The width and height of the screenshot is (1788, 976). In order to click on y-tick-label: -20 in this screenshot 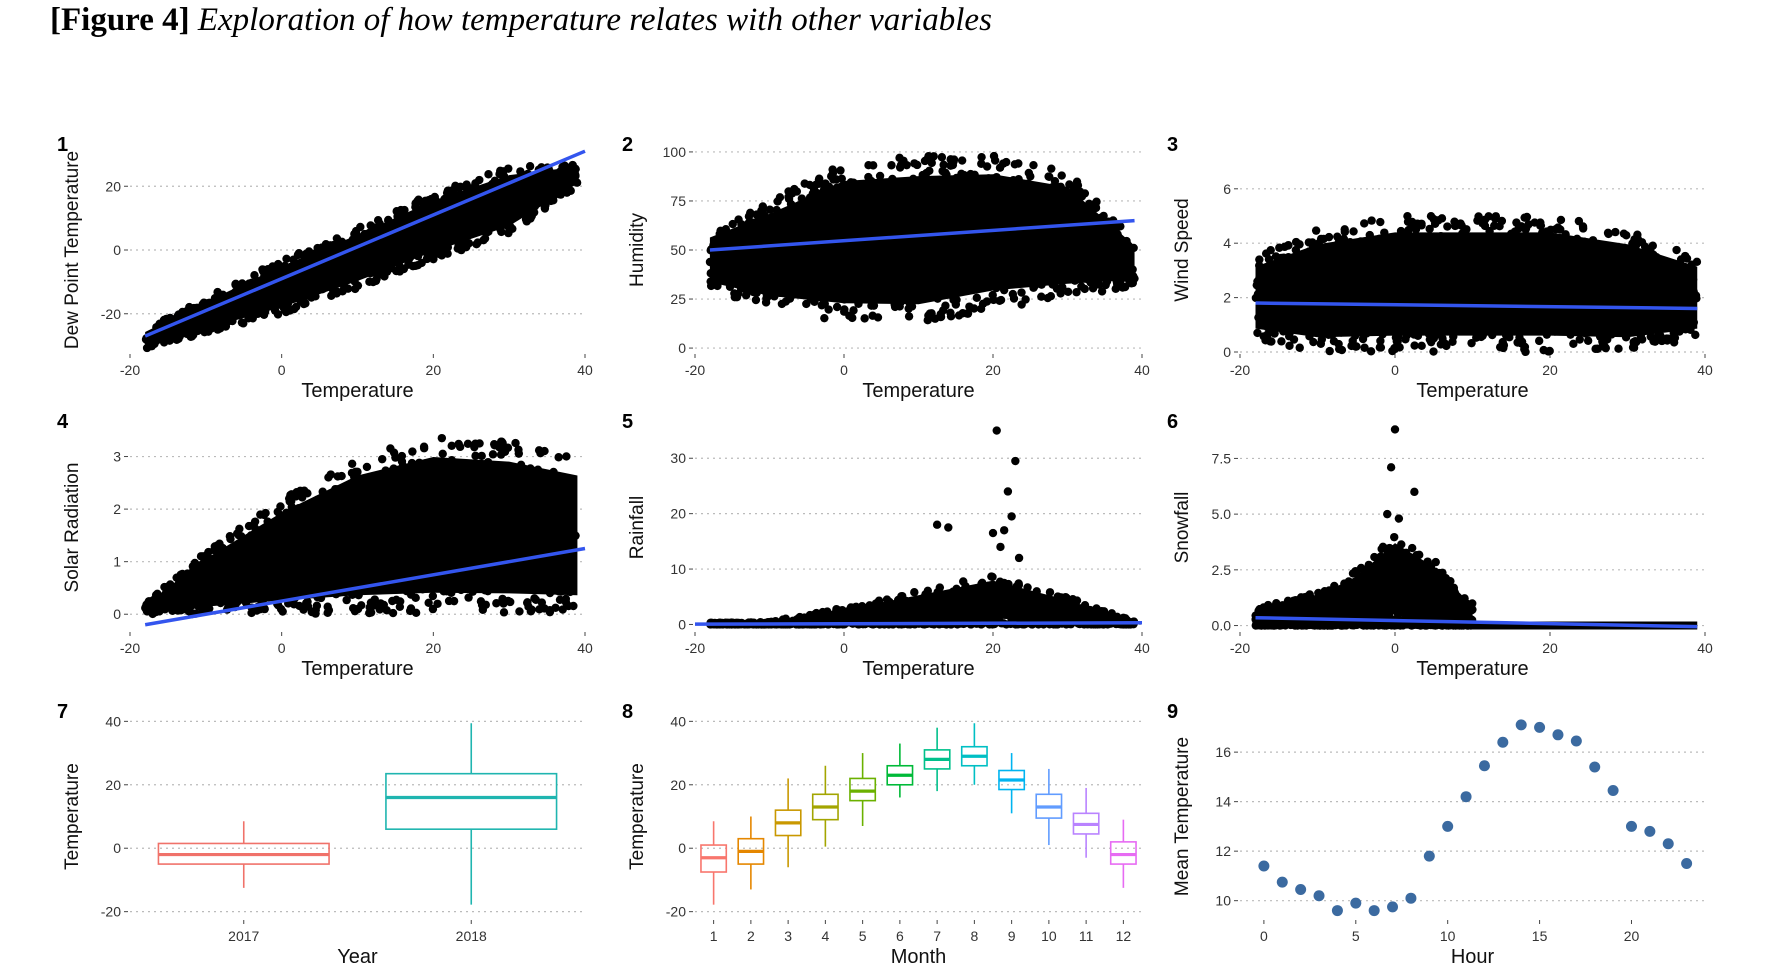, I will do `click(111, 314)`.